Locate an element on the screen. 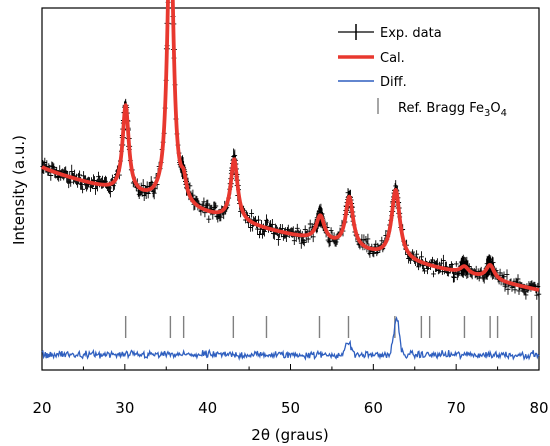 The width and height of the screenshot is (550, 446). diff-line is located at coordinates (290, 338).